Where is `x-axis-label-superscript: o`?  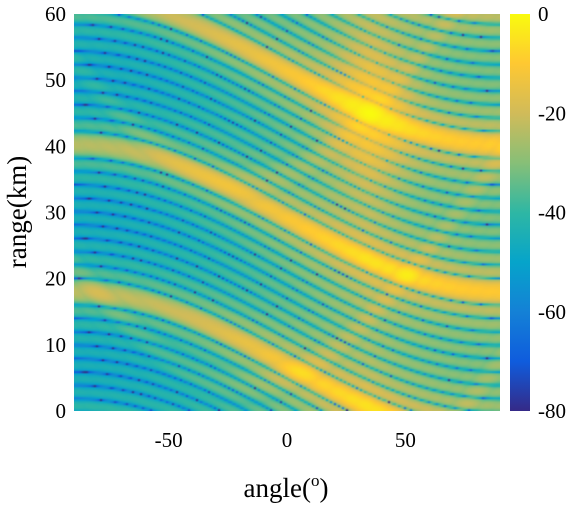
x-axis-label-superscript: o is located at coordinates (315, 480).